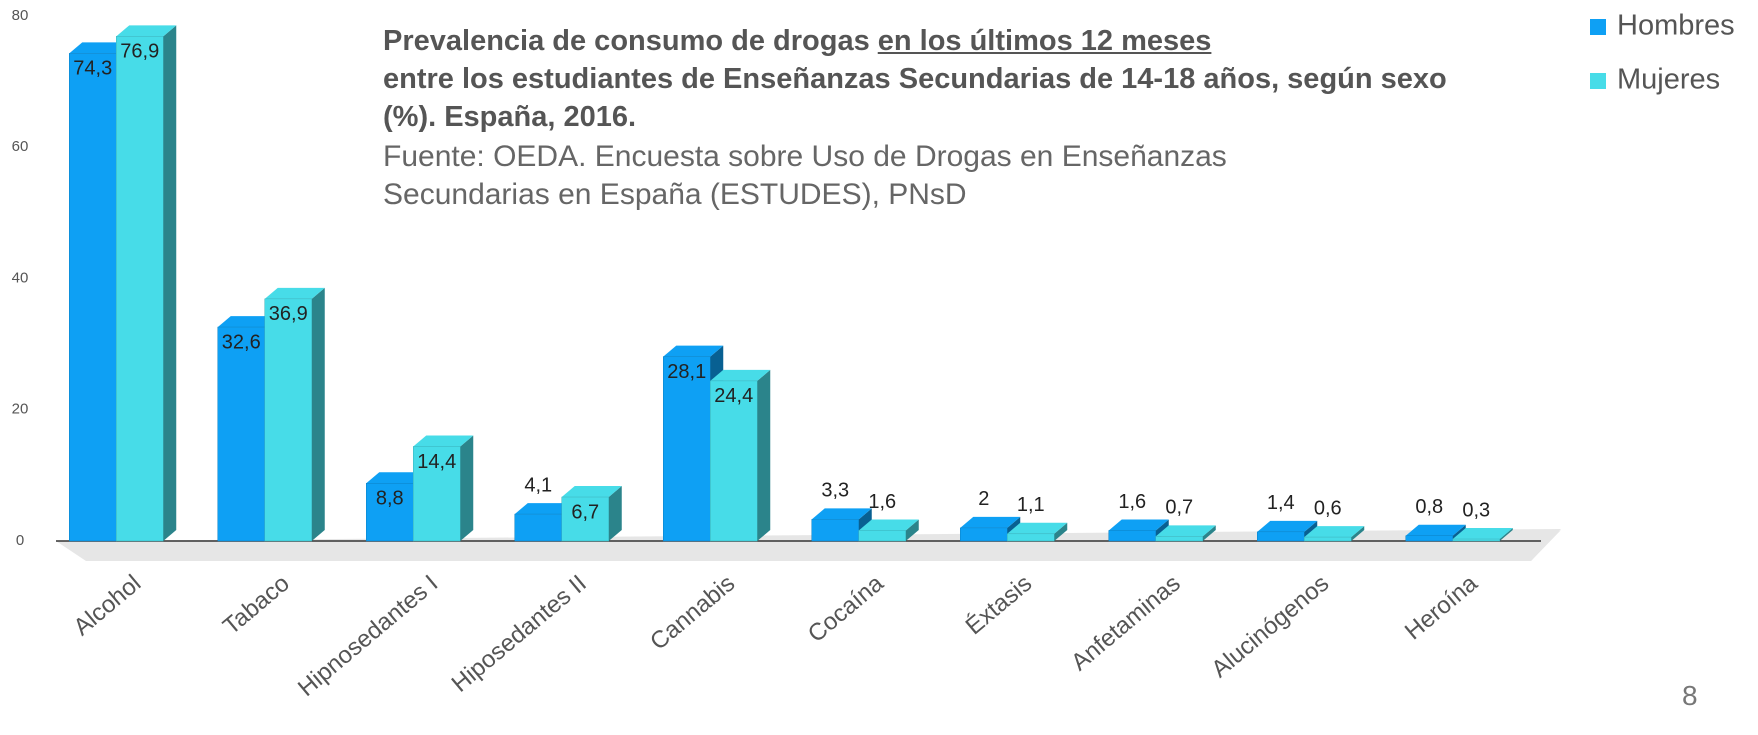  Describe the element at coordinates (436, 462) in the screenshot. I see `value-label: 14,4` at that location.